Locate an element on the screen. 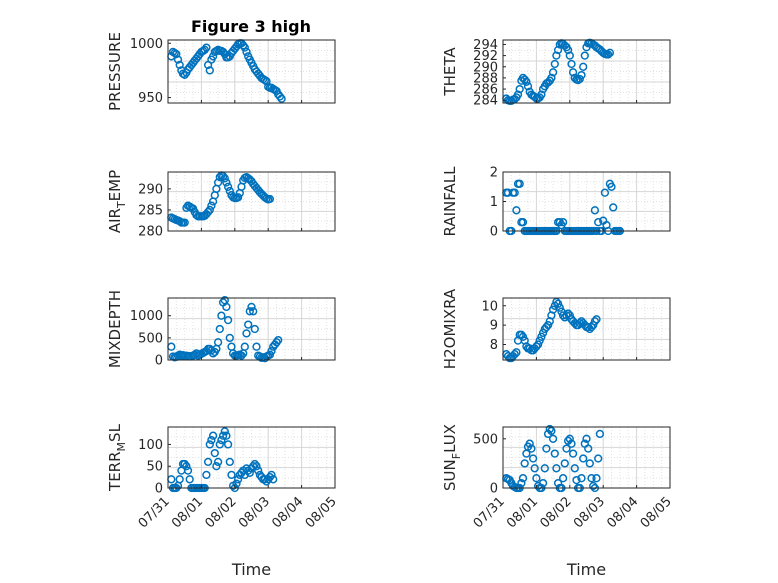 The height and width of the screenshot is (583, 778). y-axis-label: RAINFALL is located at coordinates (450, 201).